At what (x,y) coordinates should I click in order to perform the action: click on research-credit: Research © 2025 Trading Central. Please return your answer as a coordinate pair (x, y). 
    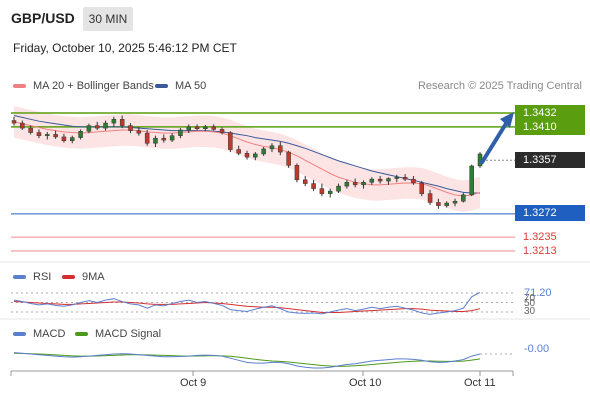
    Looking at the image, I should click on (499, 86).